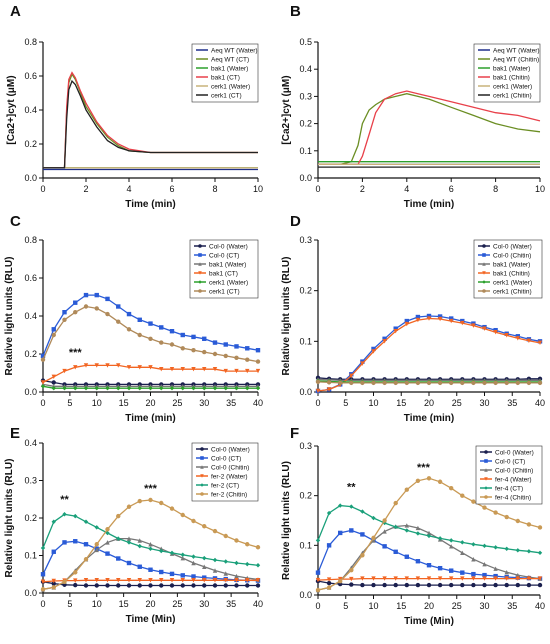 This screenshot has height=644, width=550. What do you see at coordinates (30, 556) in the screenshot?
I see `y-tick-label: 0.1` at bounding box center [30, 556].